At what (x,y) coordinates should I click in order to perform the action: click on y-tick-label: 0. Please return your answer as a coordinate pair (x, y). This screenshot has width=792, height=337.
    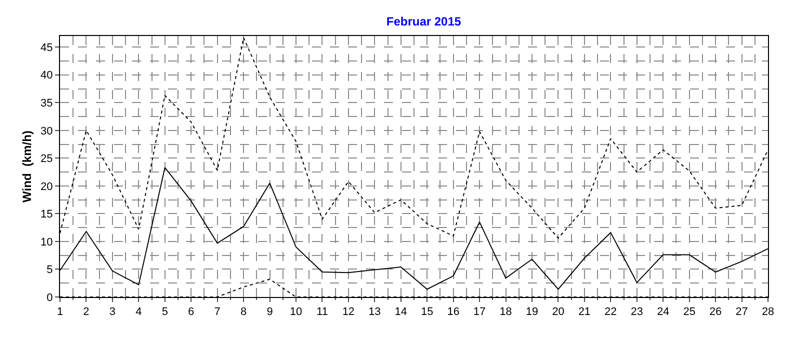
    Looking at the image, I should click on (49, 298).